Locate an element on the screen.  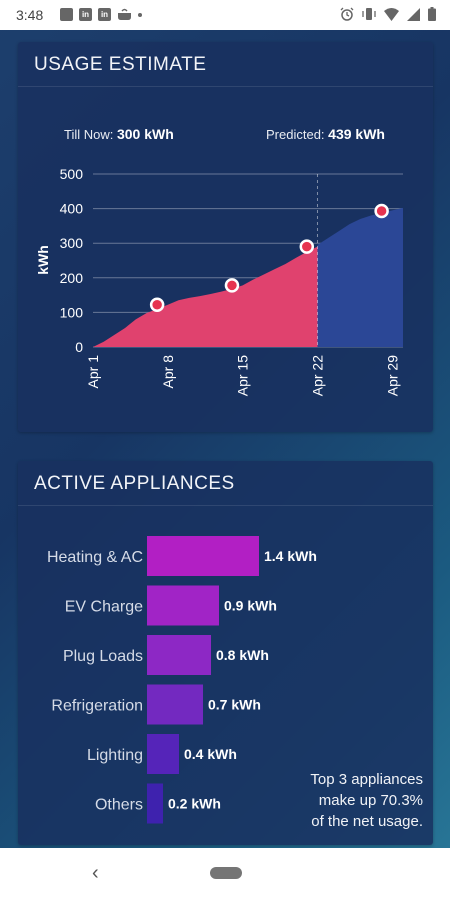
till-now-label: Till Now: is located at coordinates (89, 134).